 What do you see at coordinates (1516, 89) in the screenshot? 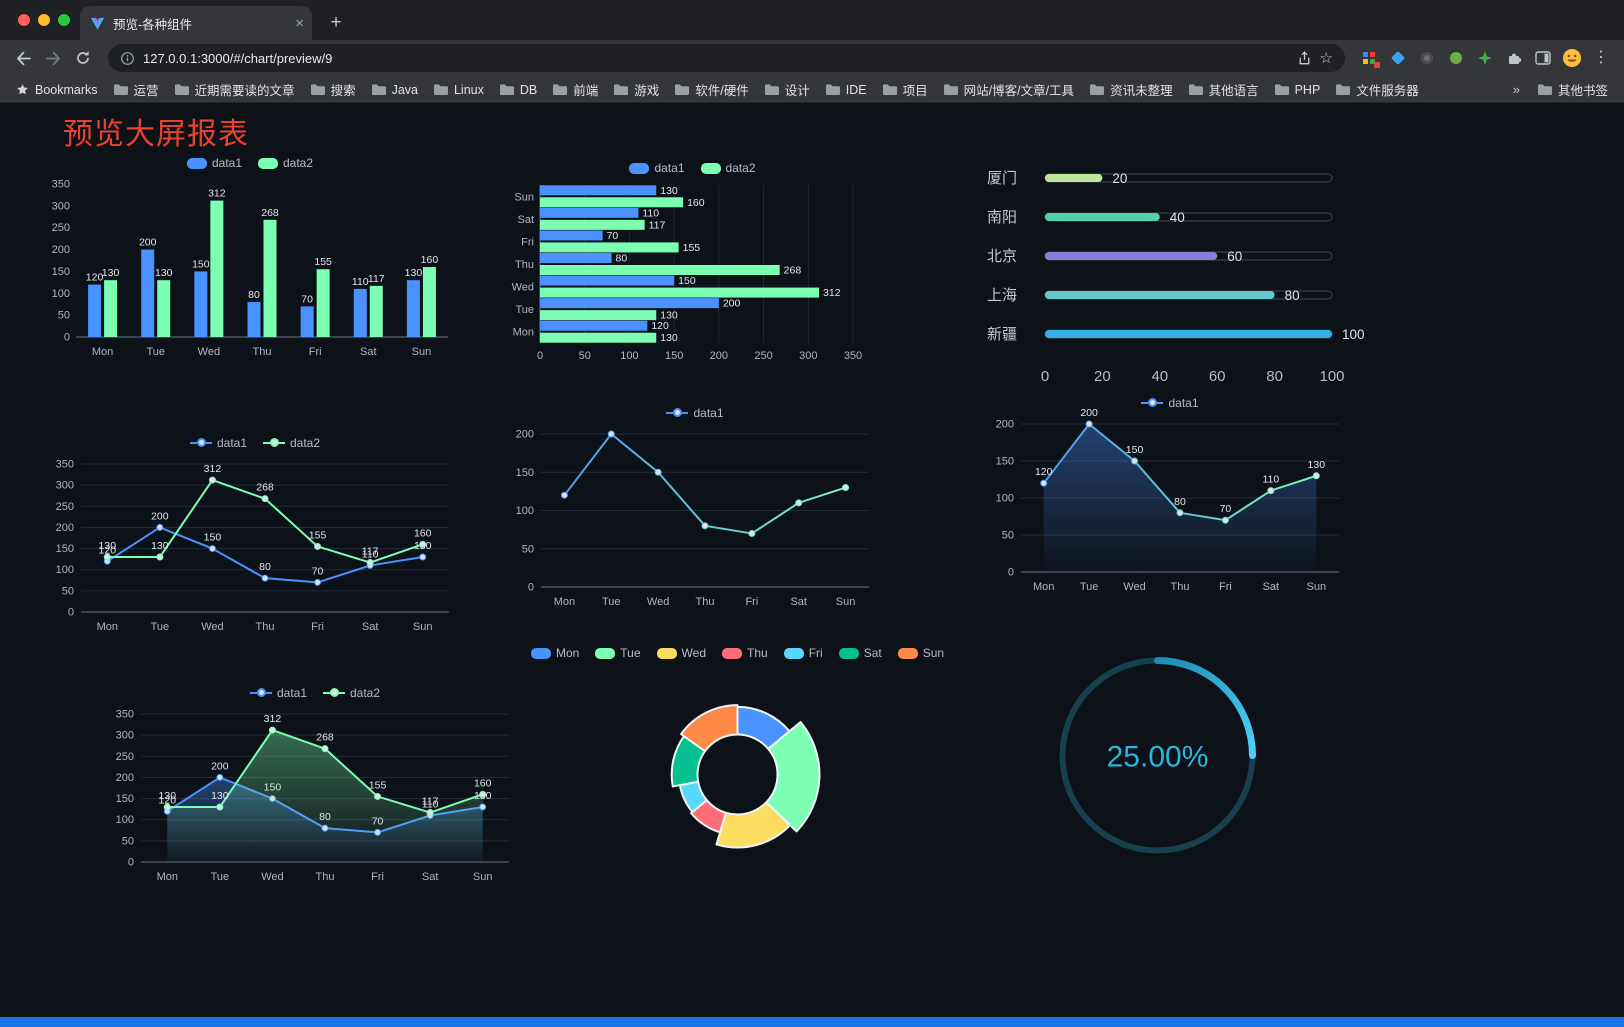
I see `bookmarks-overflow-chevron: »` at bounding box center [1516, 89].